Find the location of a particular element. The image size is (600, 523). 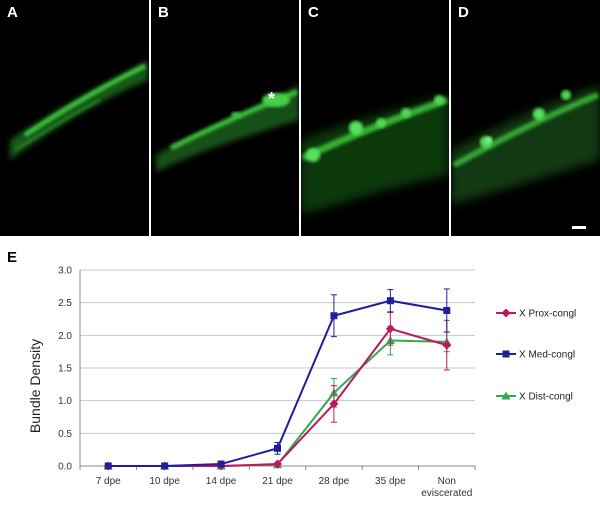

panel-label-e: E is located at coordinates (12, 257).